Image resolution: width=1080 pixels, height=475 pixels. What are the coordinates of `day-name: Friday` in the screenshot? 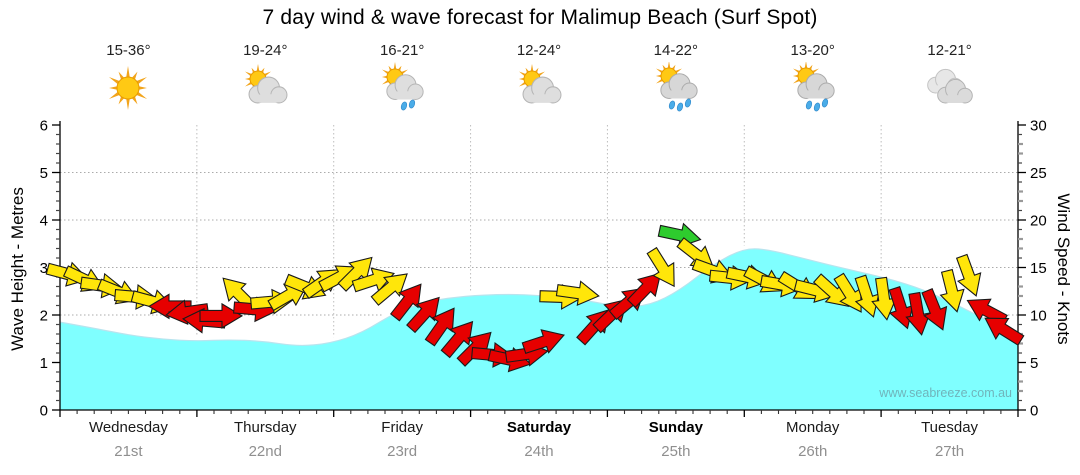 It's located at (402, 427).